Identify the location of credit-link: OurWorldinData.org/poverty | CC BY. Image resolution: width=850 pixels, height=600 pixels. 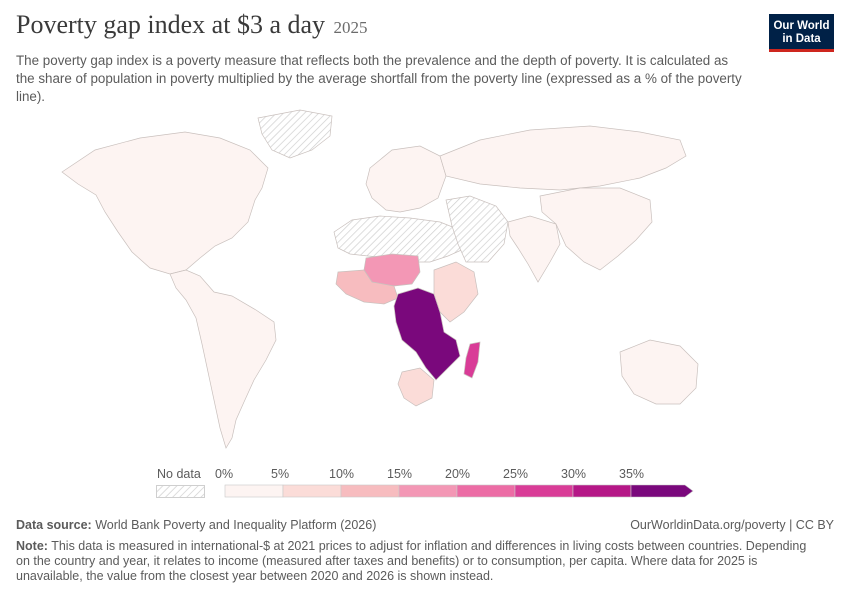
(732, 525).